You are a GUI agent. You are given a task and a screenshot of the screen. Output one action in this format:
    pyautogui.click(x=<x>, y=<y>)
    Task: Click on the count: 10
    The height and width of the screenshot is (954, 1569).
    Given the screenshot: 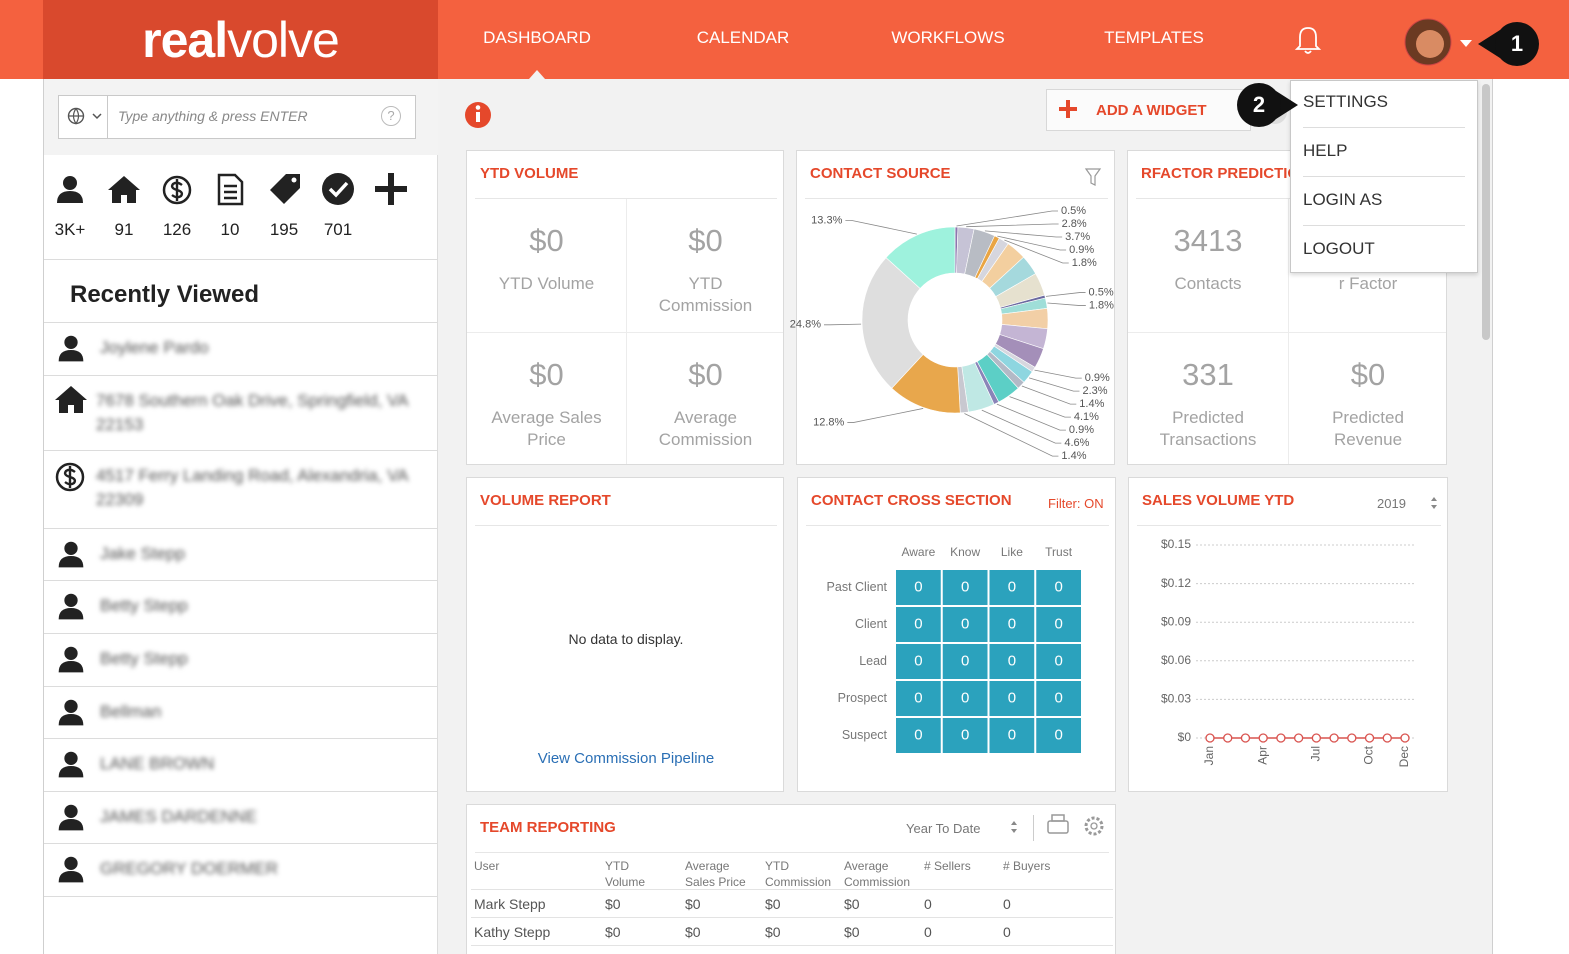 What is the action you would take?
    pyautogui.click(x=230, y=229)
    